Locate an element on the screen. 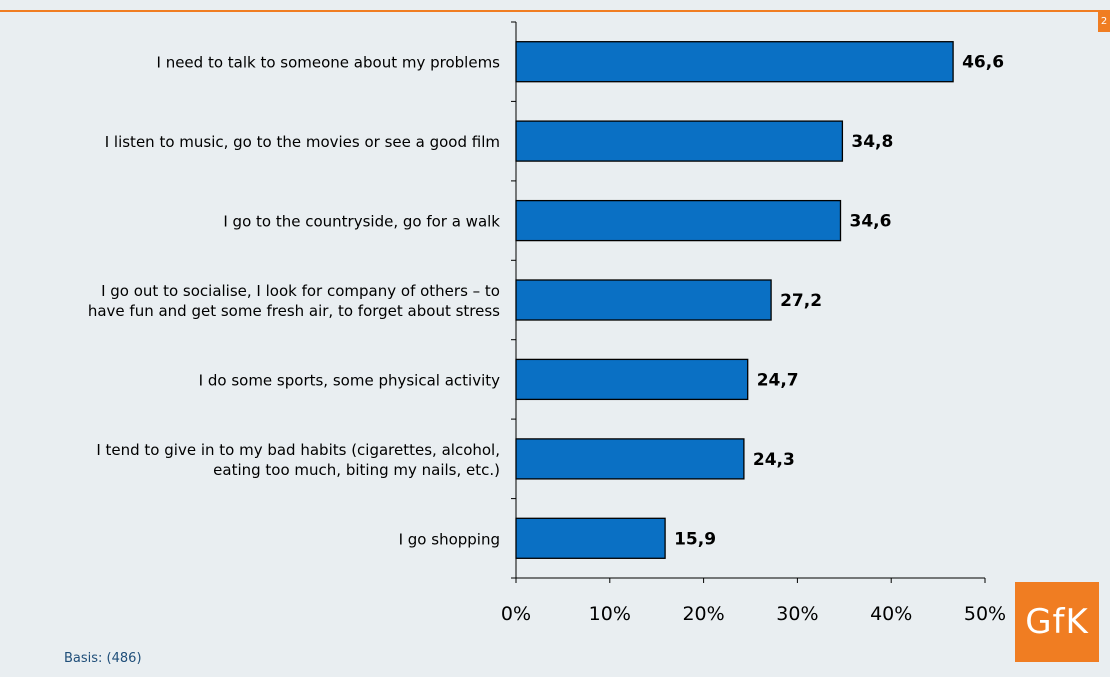  bar-value-label: 15,9 is located at coordinates (695, 539).